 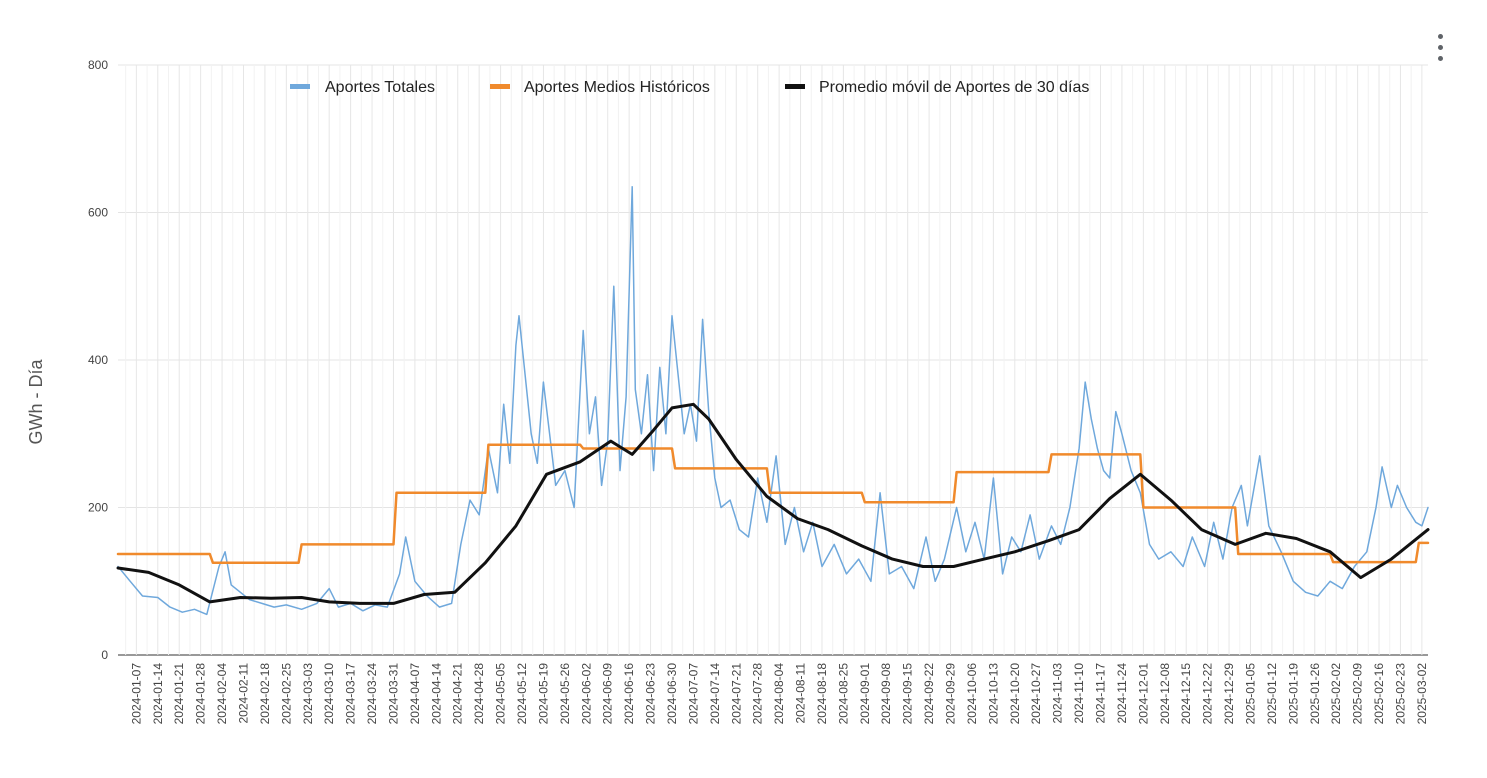 What do you see at coordinates (693, 694) in the screenshot?
I see `x-tick-label: 2024-07-07` at bounding box center [693, 694].